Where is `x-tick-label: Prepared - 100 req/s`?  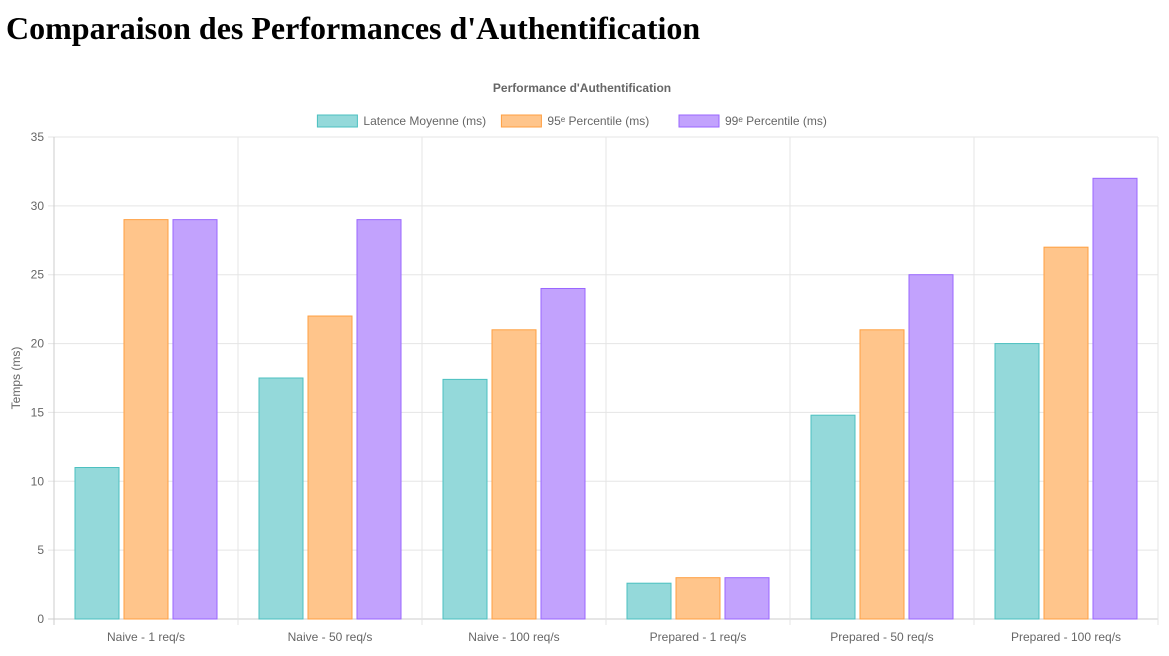
x-tick-label: Prepared - 100 req/s is located at coordinates (1066, 637).